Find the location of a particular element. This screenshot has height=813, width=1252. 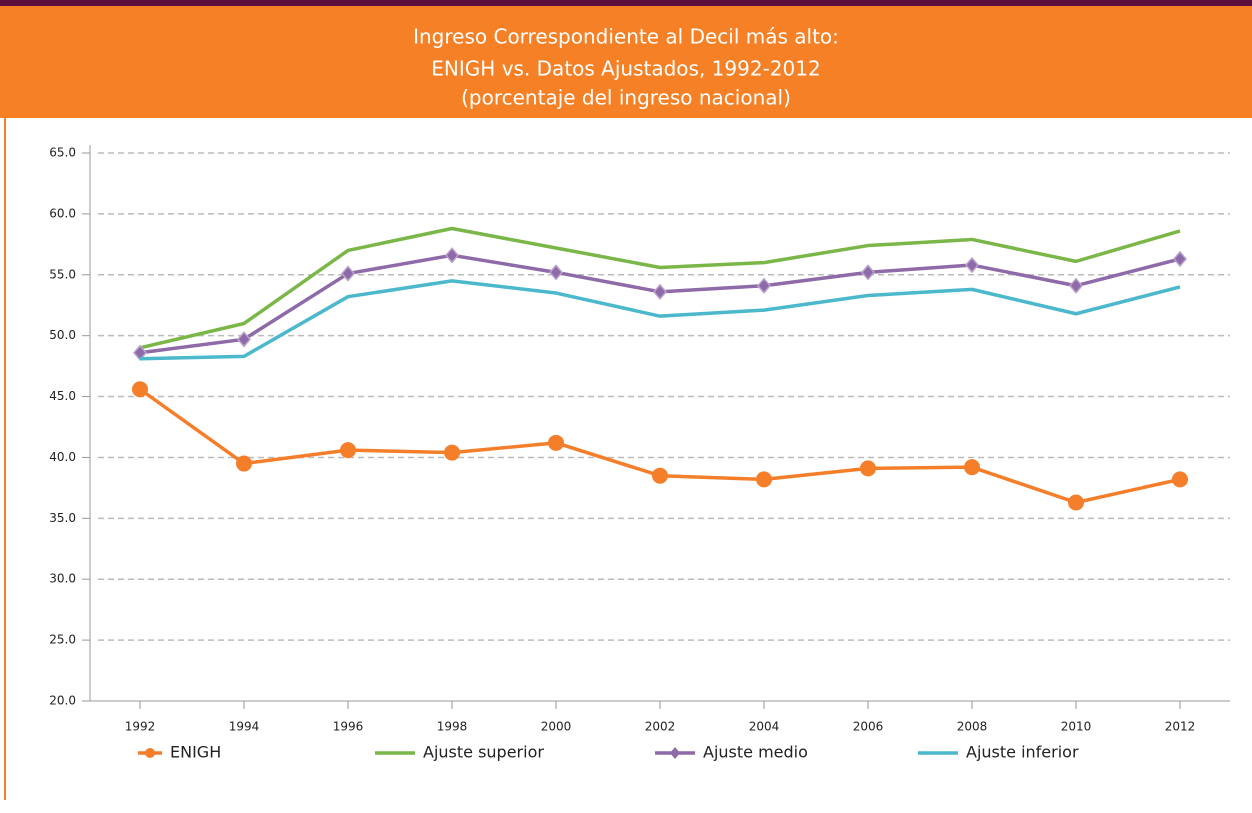

legend-label: Ajuste superior is located at coordinates (483, 752).